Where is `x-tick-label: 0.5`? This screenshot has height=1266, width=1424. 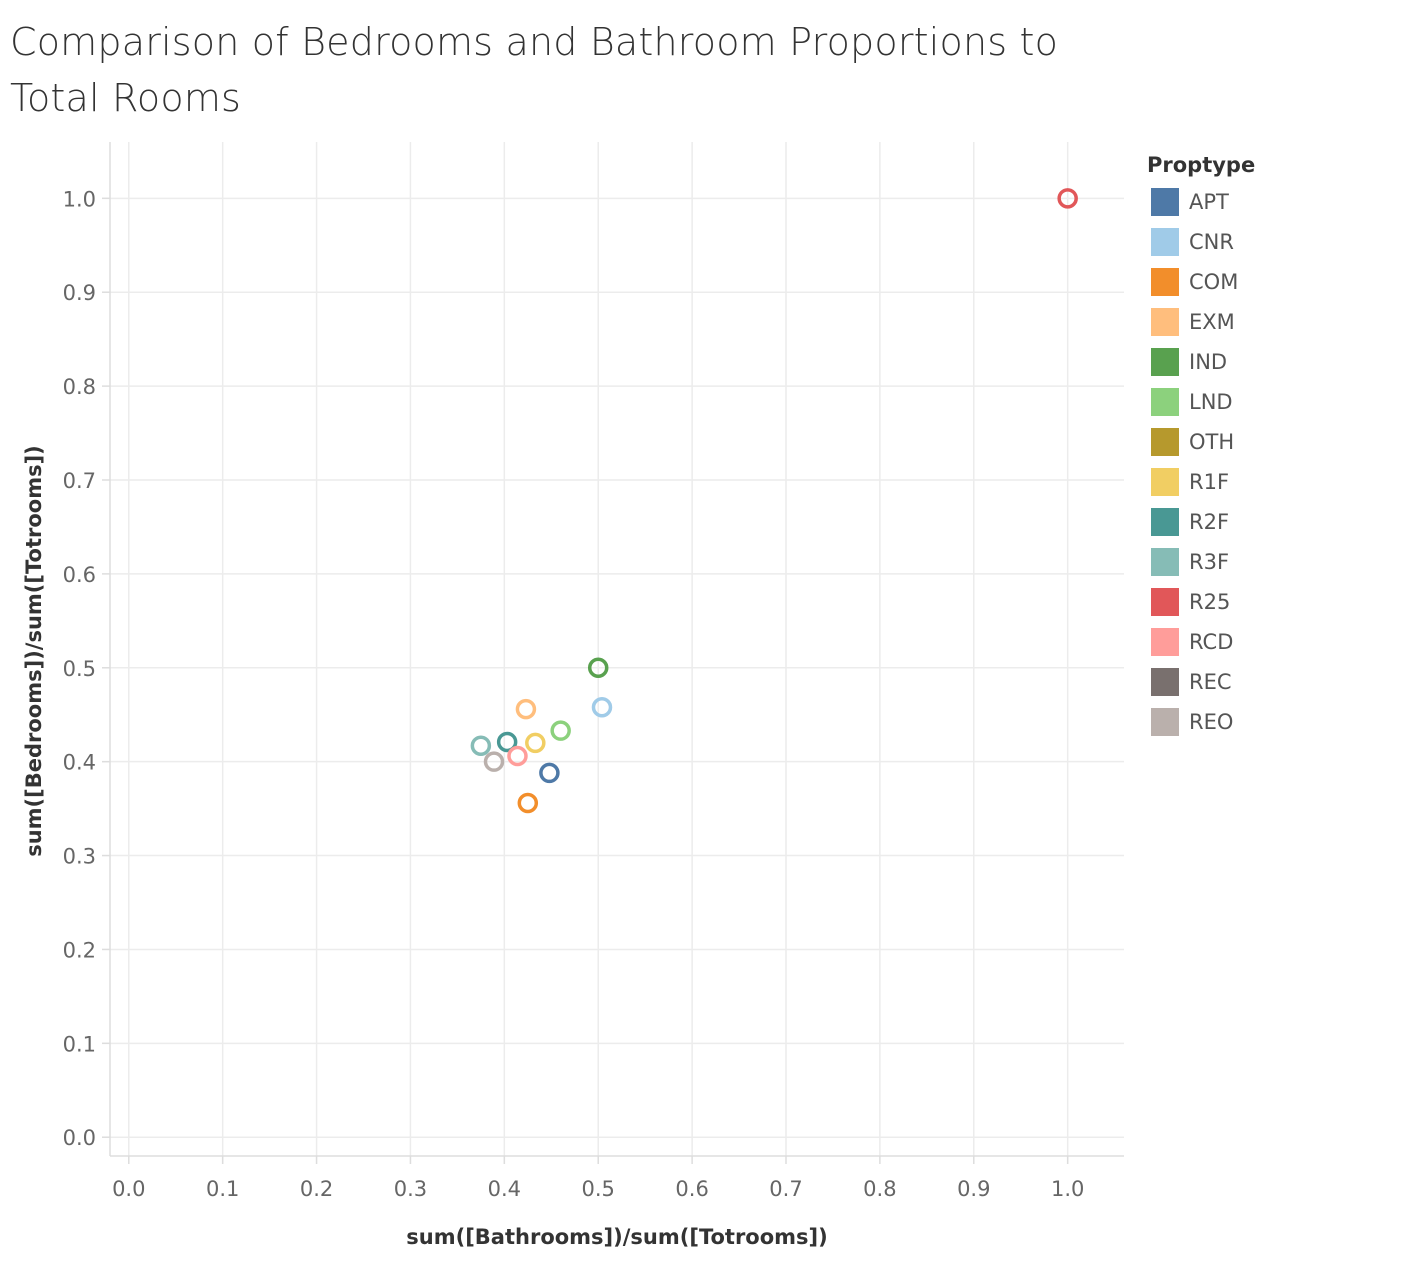 x-tick-label: 0.5 is located at coordinates (598, 1189).